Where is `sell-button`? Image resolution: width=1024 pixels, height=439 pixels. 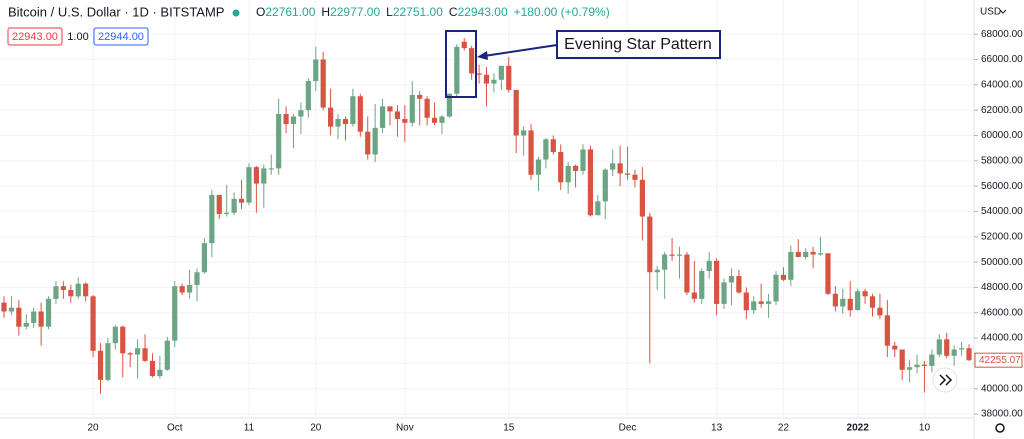 sell-button is located at coordinates (35, 36).